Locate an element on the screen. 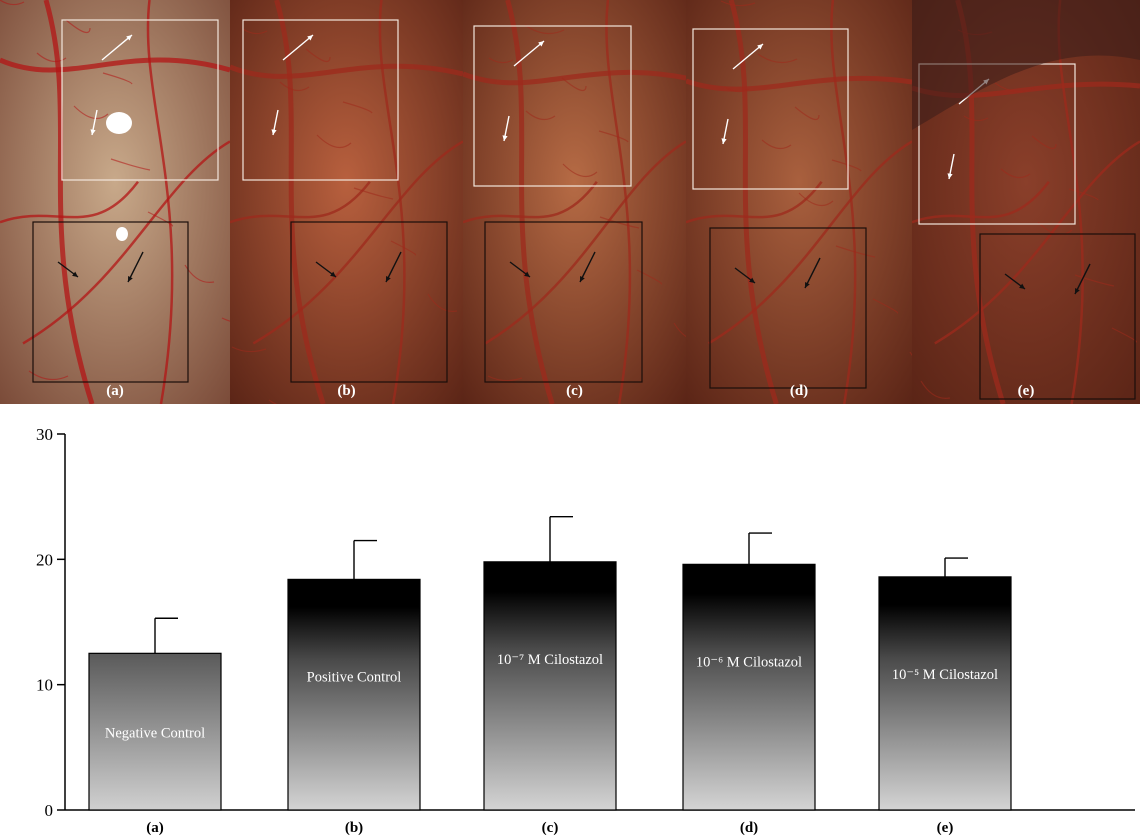 The image size is (1140, 840). micrograph-panel: (a) is located at coordinates (115, 202).